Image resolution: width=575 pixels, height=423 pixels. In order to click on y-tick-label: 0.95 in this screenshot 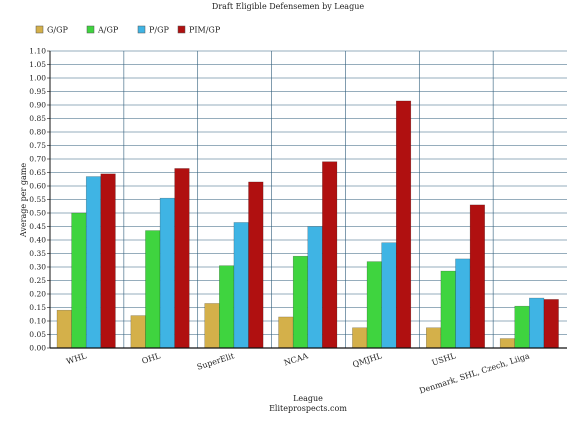, I will do `click(37, 91)`.